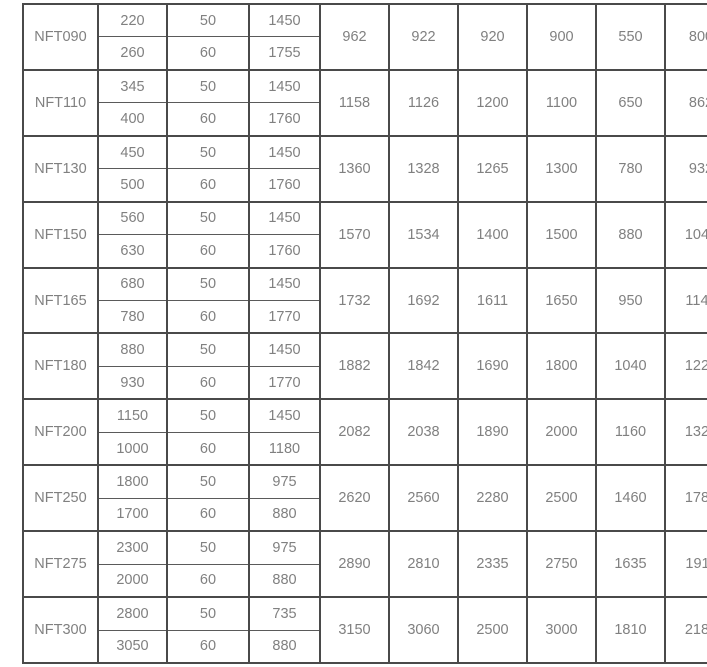  What do you see at coordinates (60, 366) in the screenshot?
I see `model-name-cell: NFT180` at bounding box center [60, 366].